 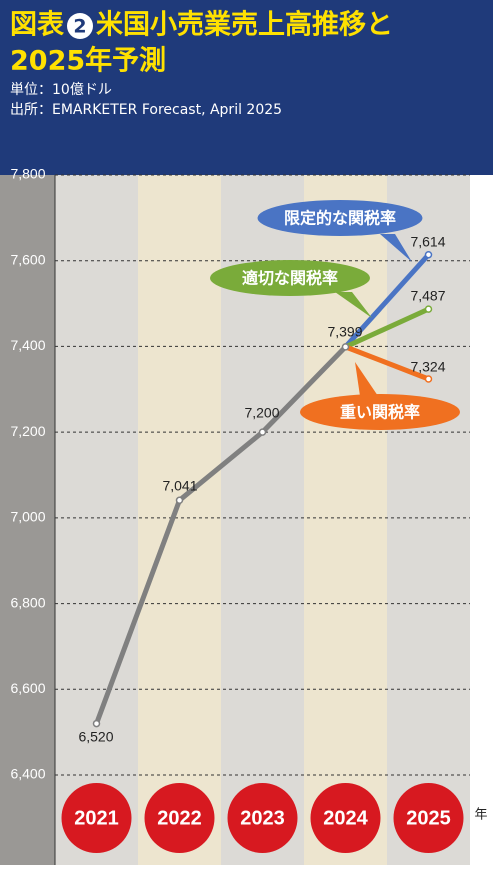 What do you see at coordinates (27, 688) in the screenshot?
I see `y-tick-label: 6,600` at bounding box center [27, 688].